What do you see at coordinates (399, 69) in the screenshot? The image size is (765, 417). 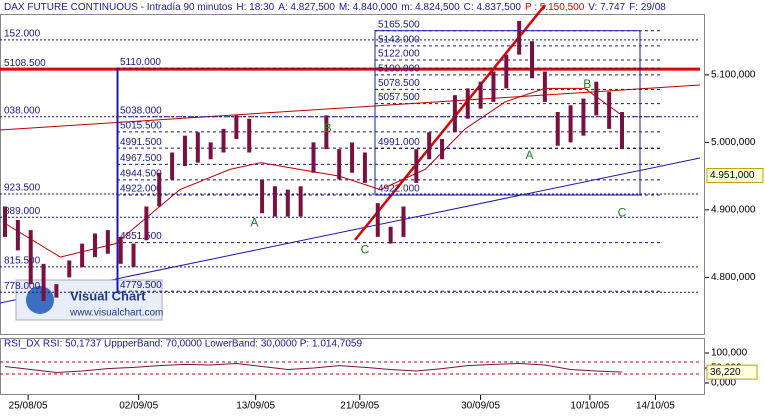 I see `fib-label: 5100.000` at bounding box center [399, 69].